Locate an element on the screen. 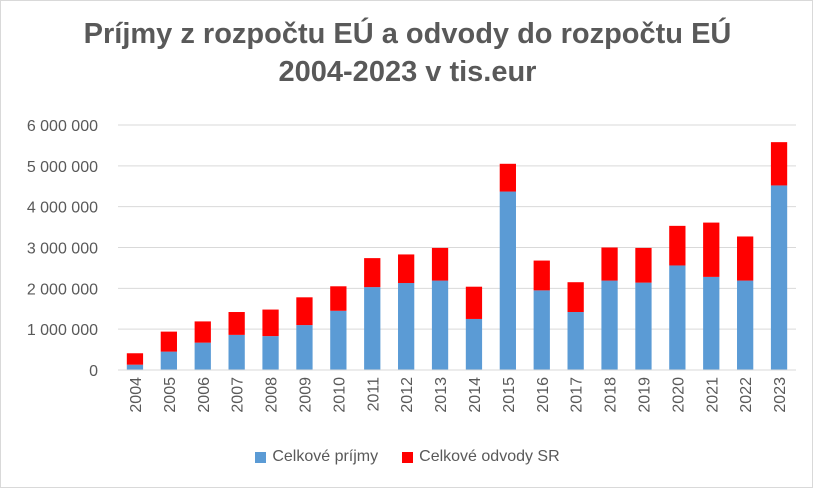 The image size is (815, 490). bar-contributions-2008 is located at coordinates (270, 323).